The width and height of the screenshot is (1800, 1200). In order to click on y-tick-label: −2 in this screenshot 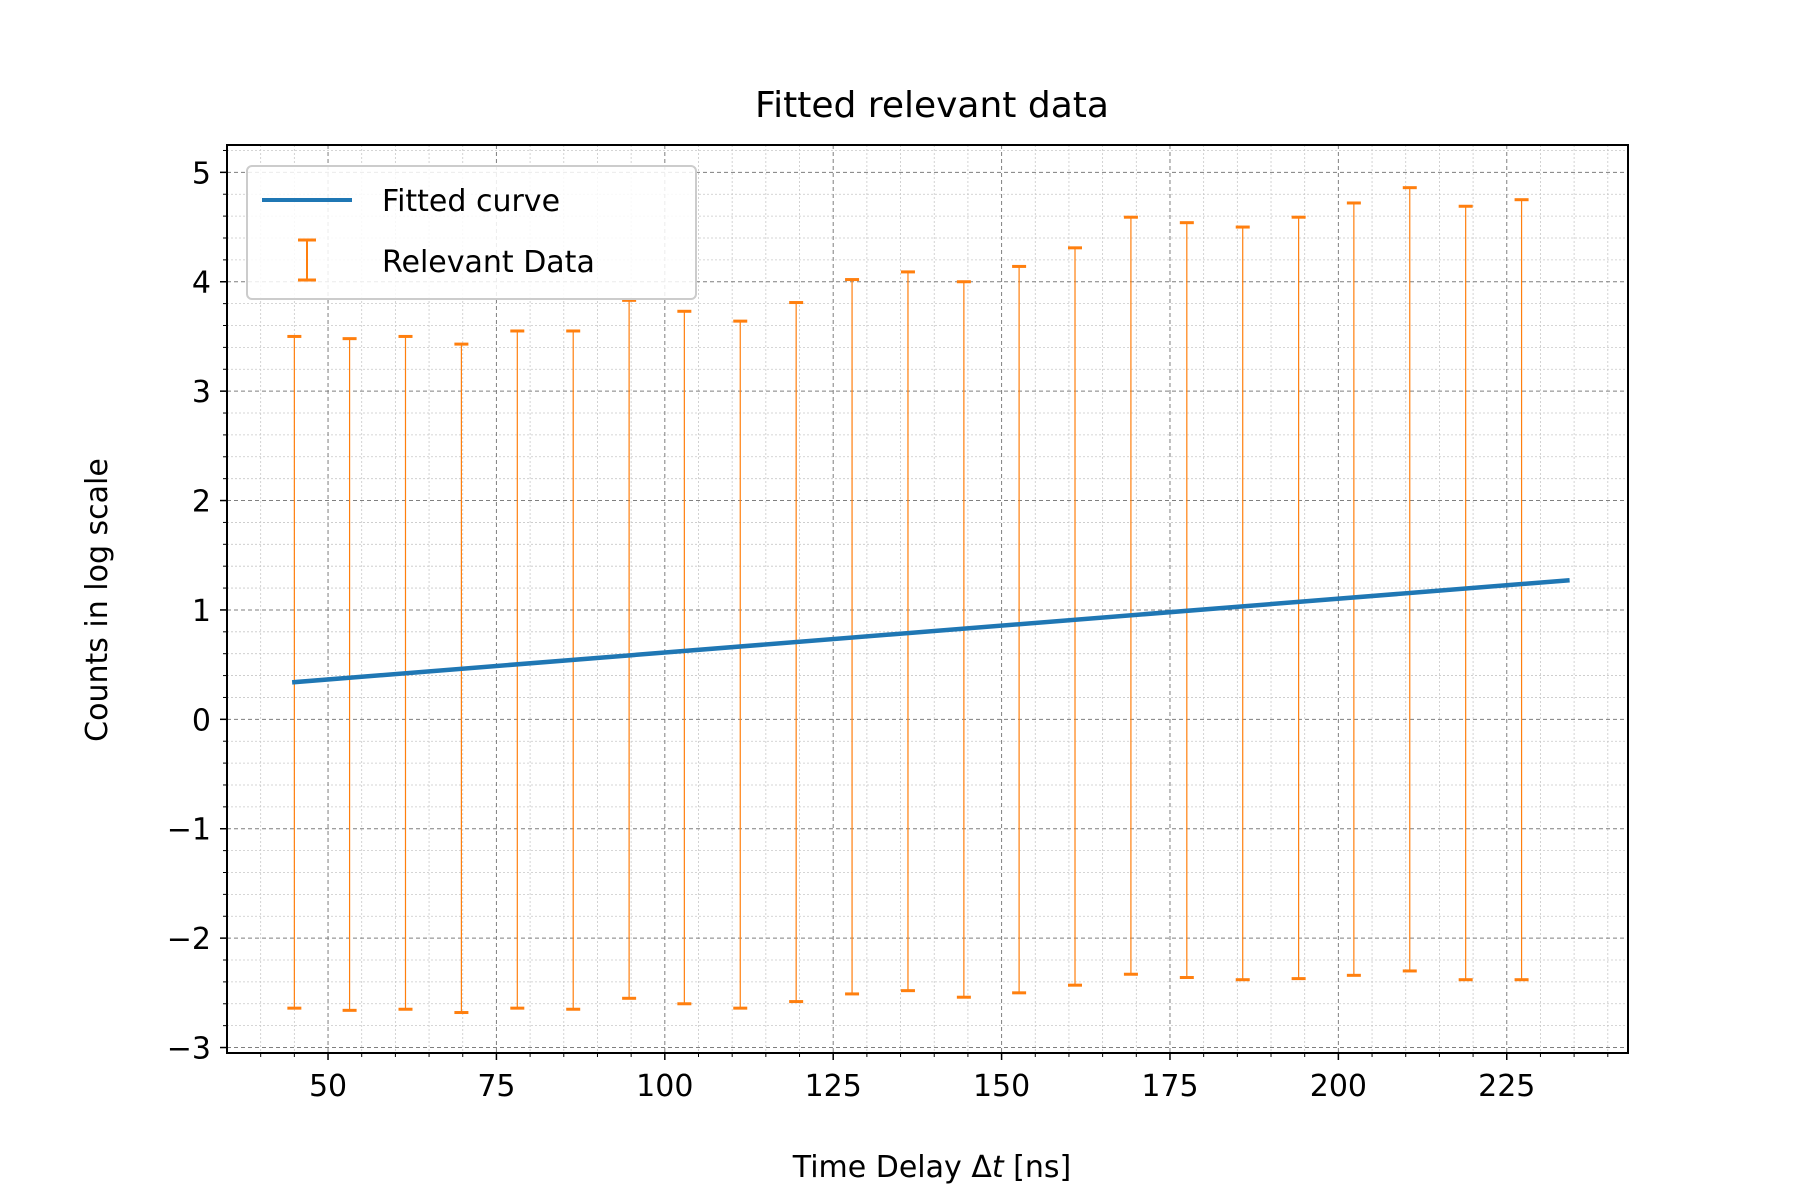, I will do `click(189, 939)`.